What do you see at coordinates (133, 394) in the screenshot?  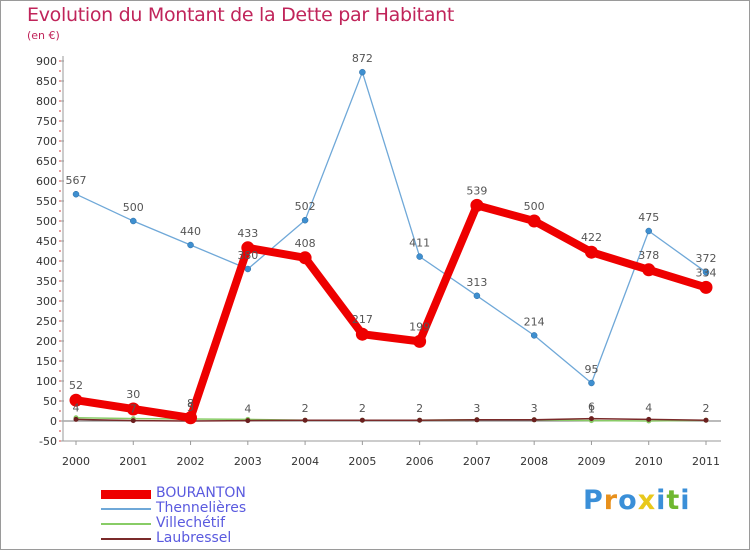 I see `data-label: 30` at bounding box center [133, 394].